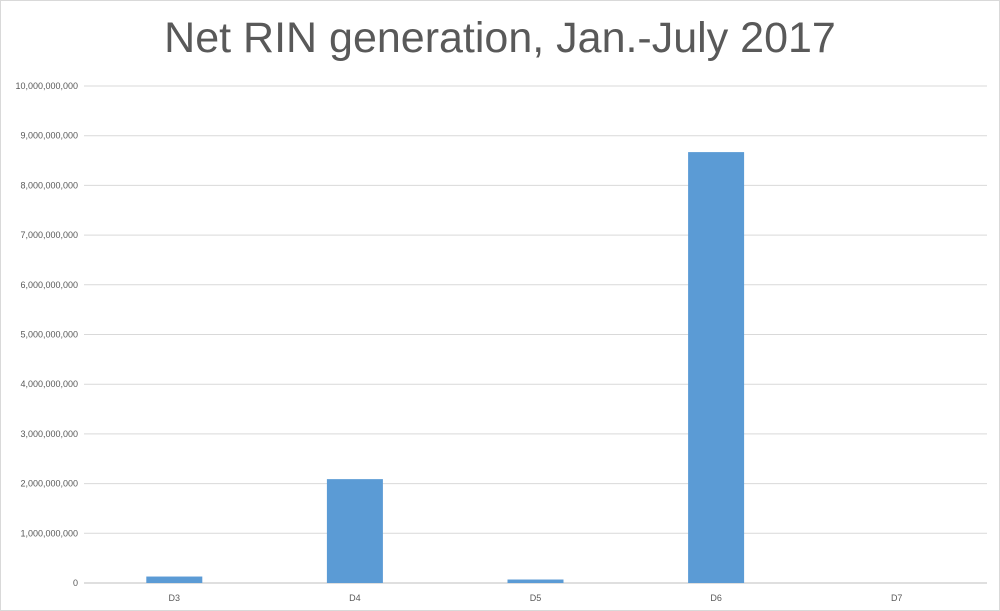 The width and height of the screenshot is (1000, 611). What do you see at coordinates (49, 285) in the screenshot?
I see `y-tick-label: 6,000,000,000` at bounding box center [49, 285].